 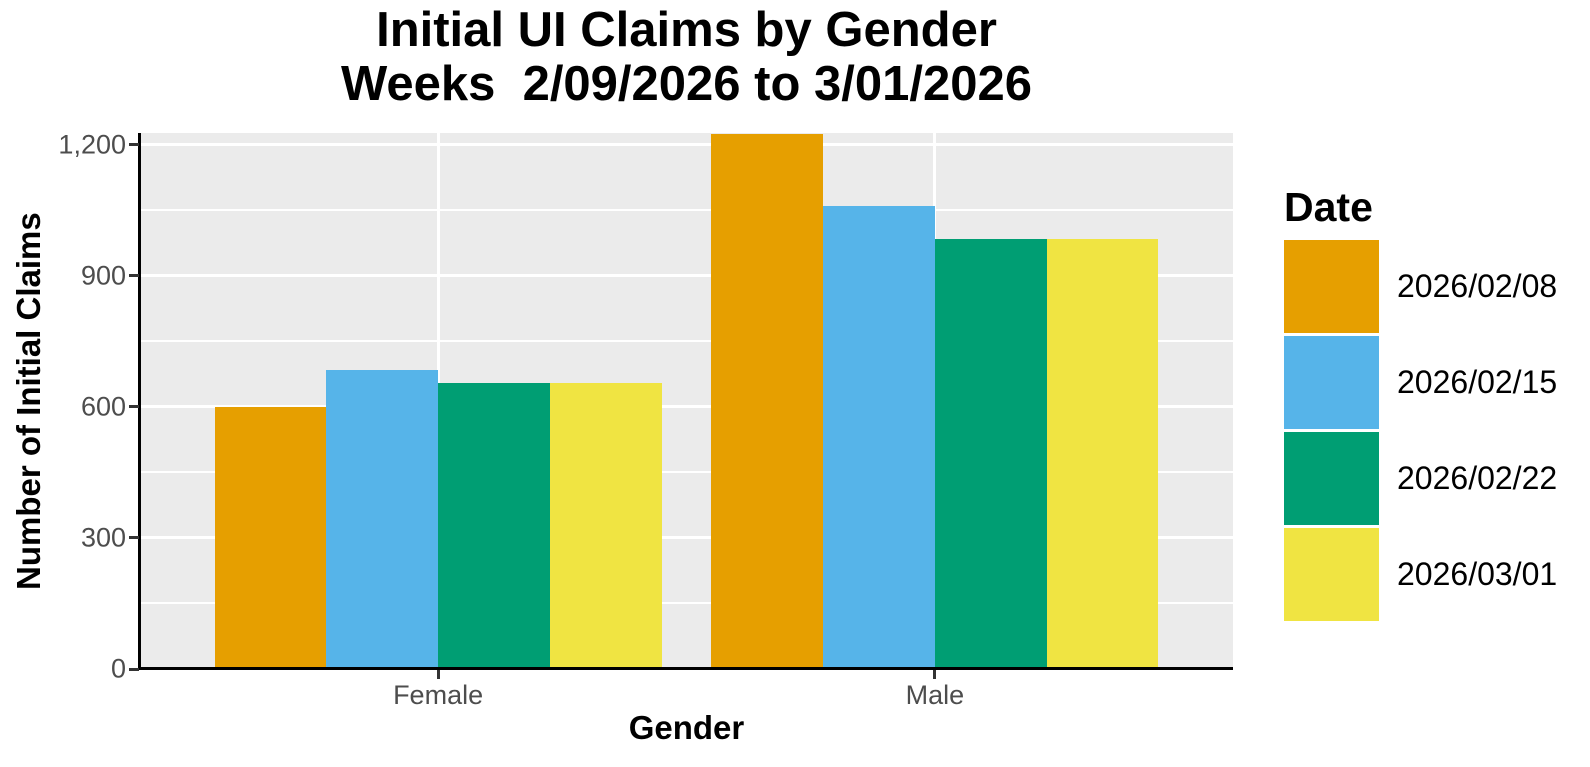 What do you see at coordinates (1477, 574) in the screenshot?
I see `legend-item-label: 2026/03/01` at bounding box center [1477, 574].